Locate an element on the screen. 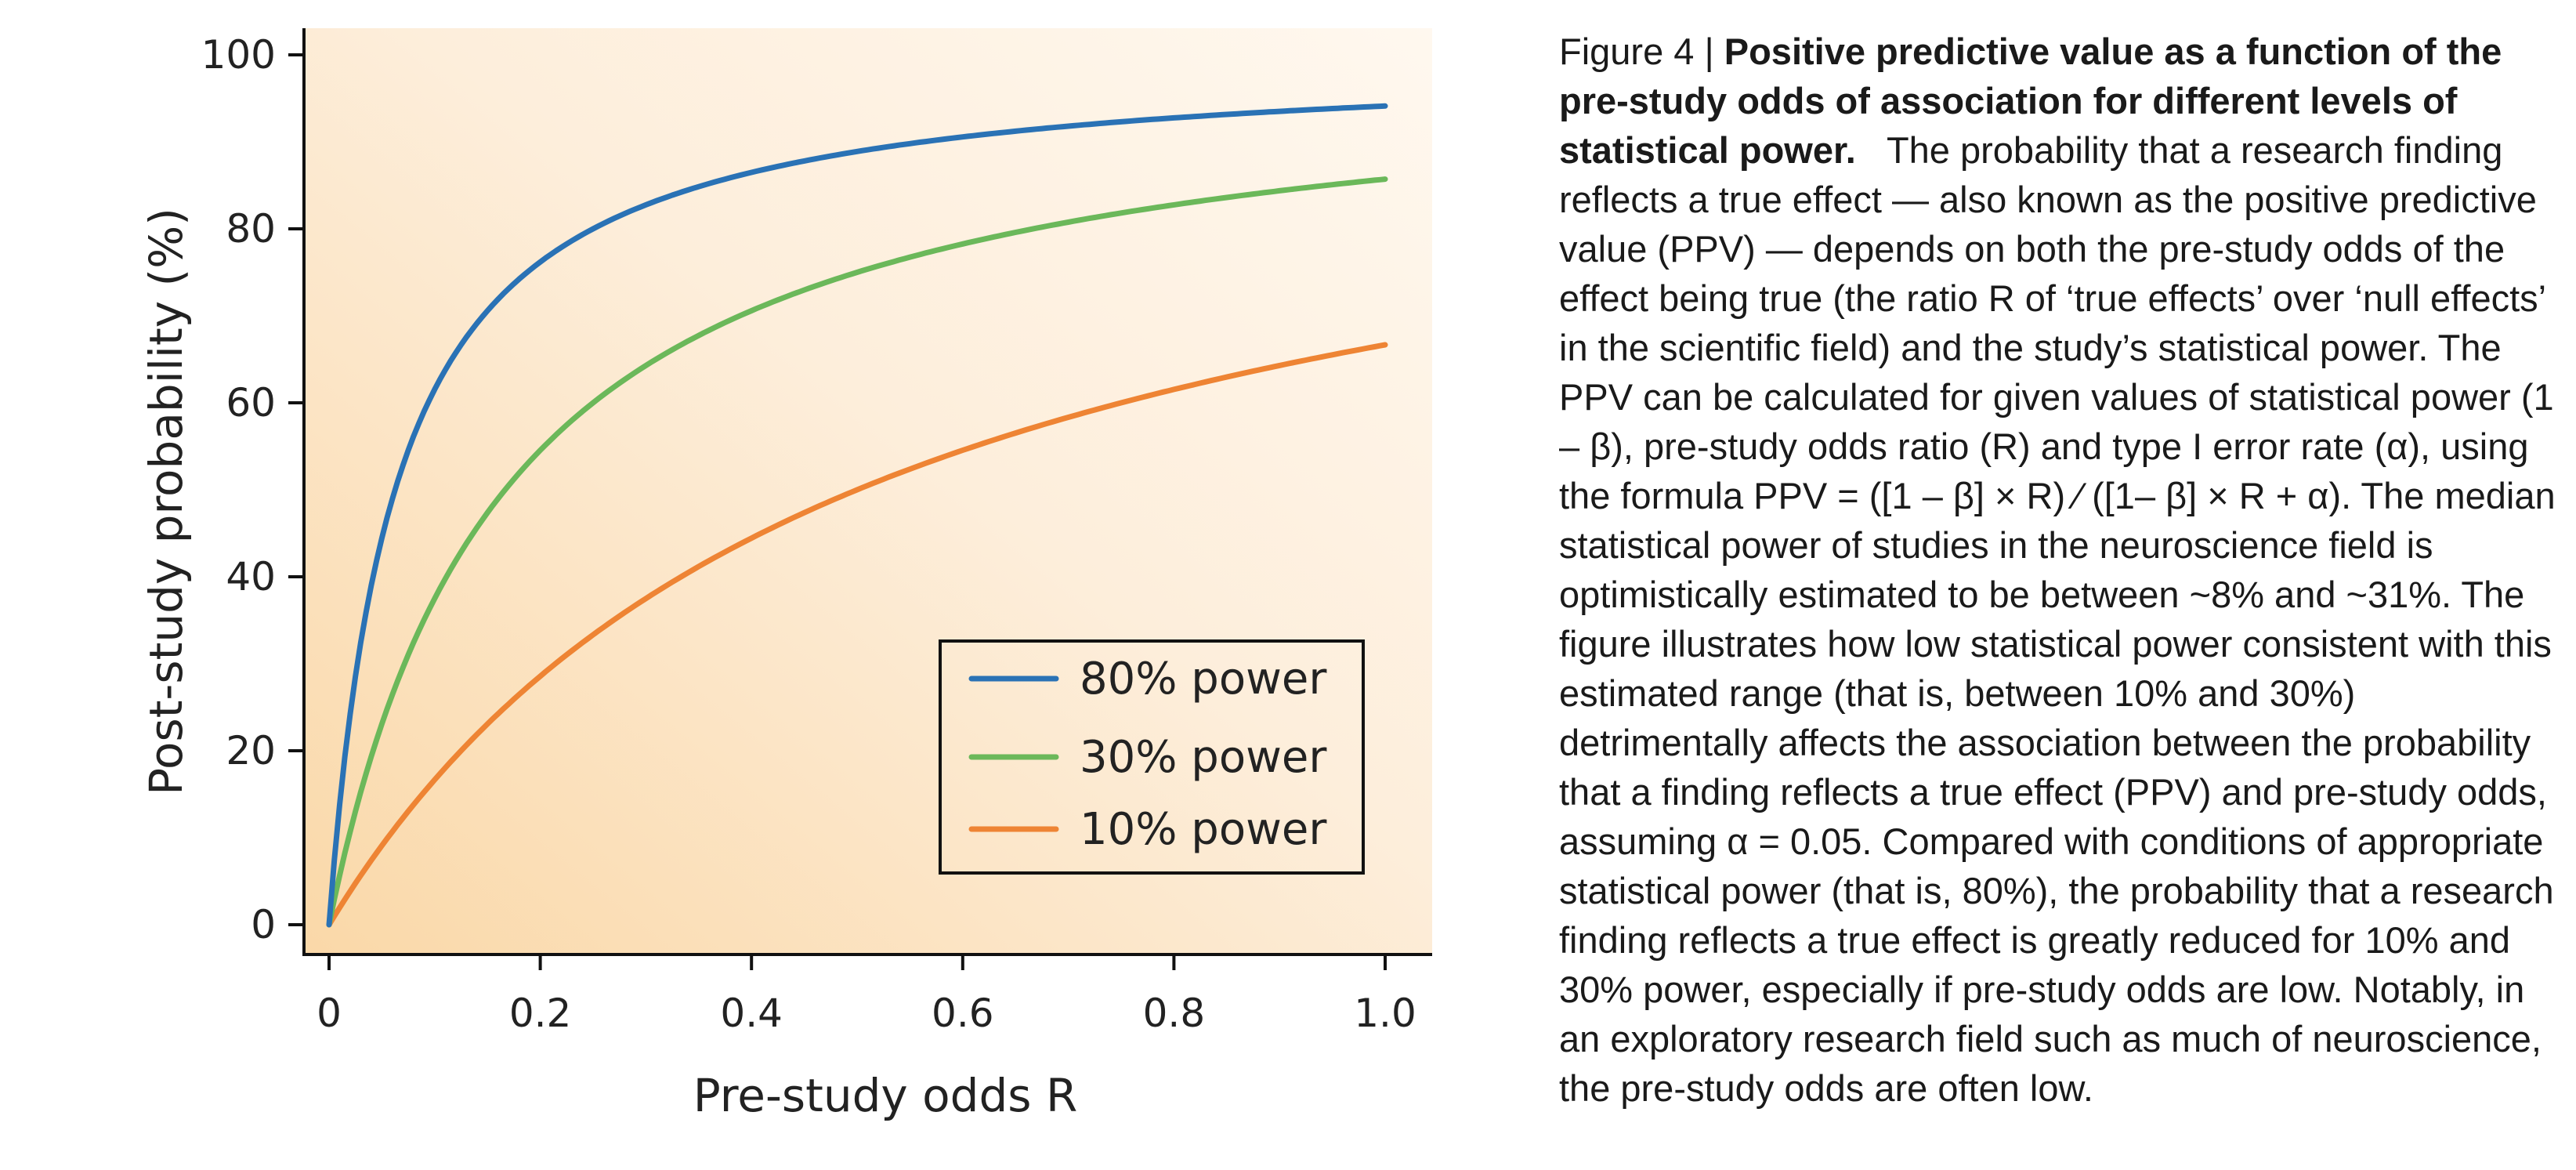  legend-label-30-powerpct: 30% power is located at coordinates (1203, 757).